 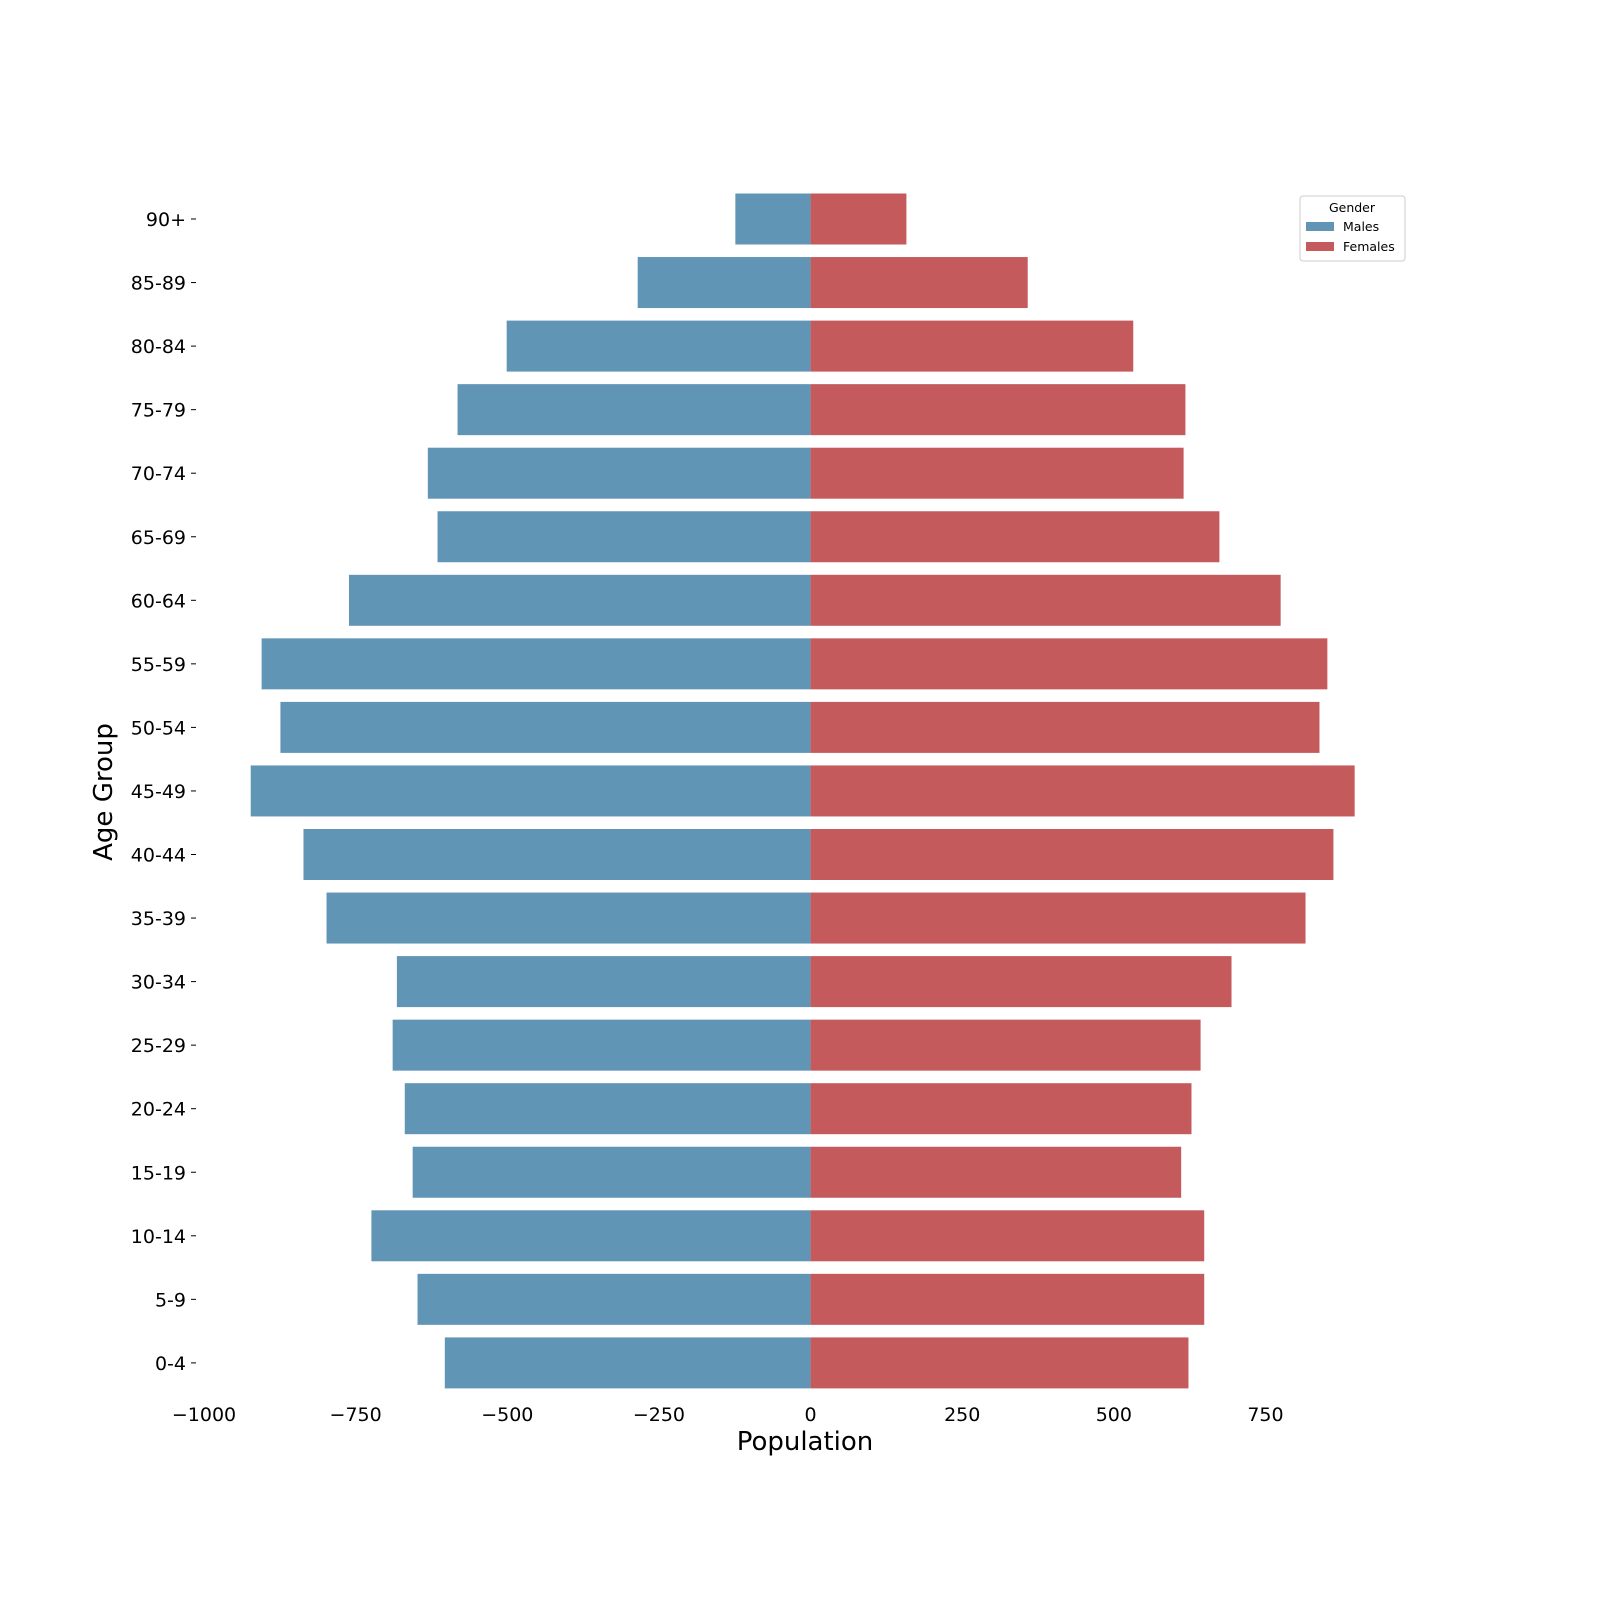 I want to click on y-tick-label: 0-4, so click(x=170, y=1364).